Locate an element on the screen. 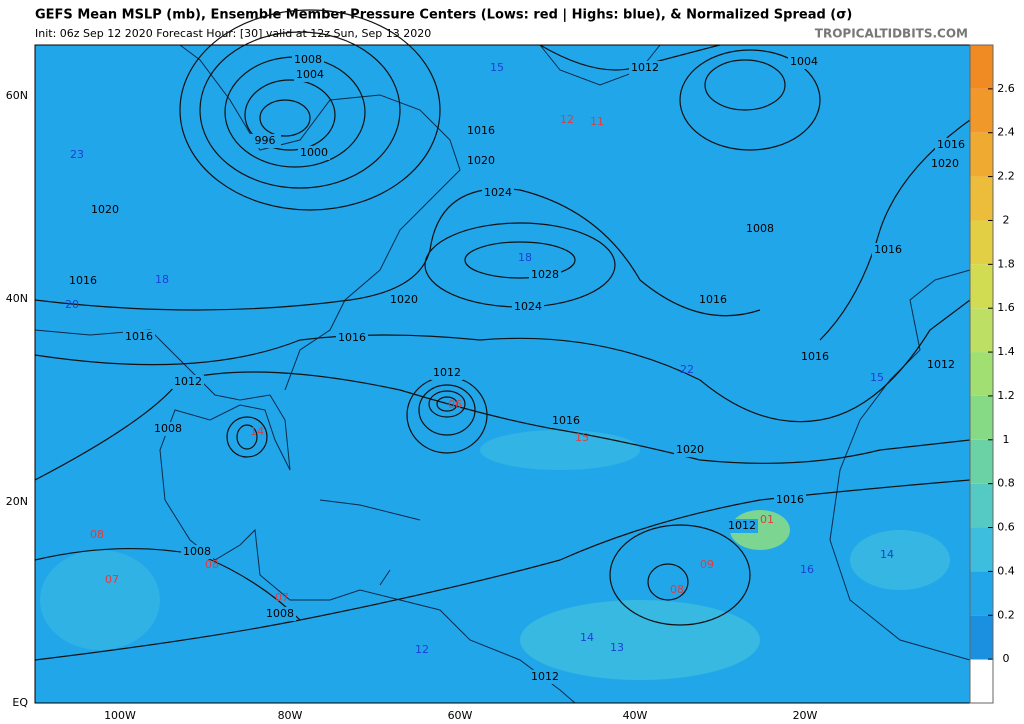 The image size is (1024, 724). low-center: 06 is located at coordinates (455, 404).